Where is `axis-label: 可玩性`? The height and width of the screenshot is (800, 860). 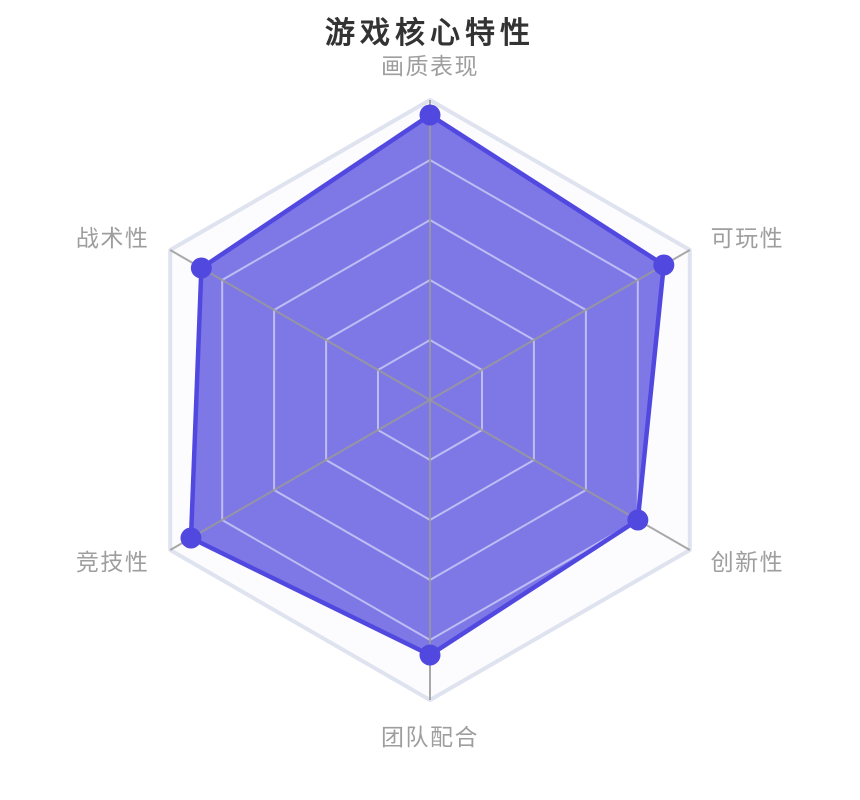 axis-label: 可玩性 is located at coordinates (748, 238).